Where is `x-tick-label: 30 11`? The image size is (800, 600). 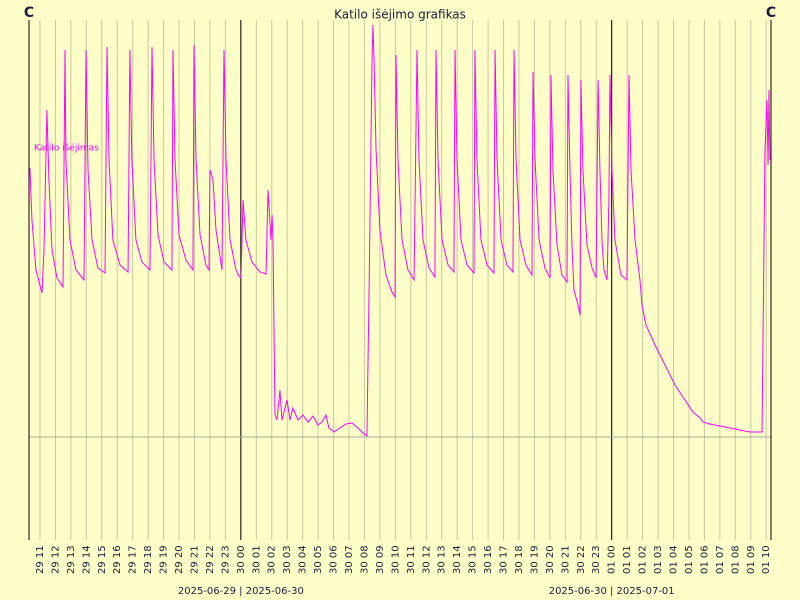 x-tick-label: 30 11 is located at coordinates (411, 559).